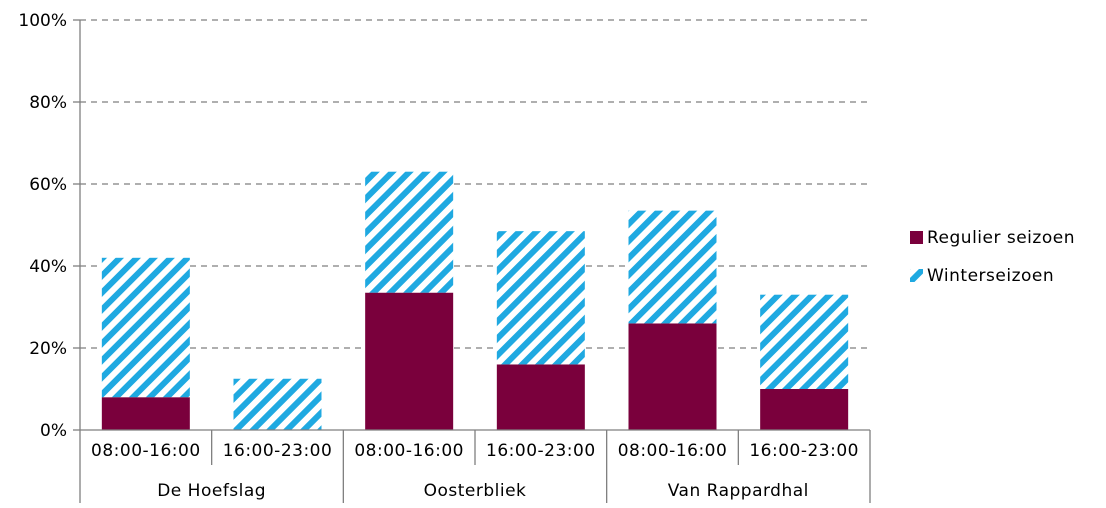 The width and height of the screenshot is (1106, 508). What do you see at coordinates (738, 491) in the screenshot?
I see `group-label: Van Rappardhal` at bounding box center [738, 491].